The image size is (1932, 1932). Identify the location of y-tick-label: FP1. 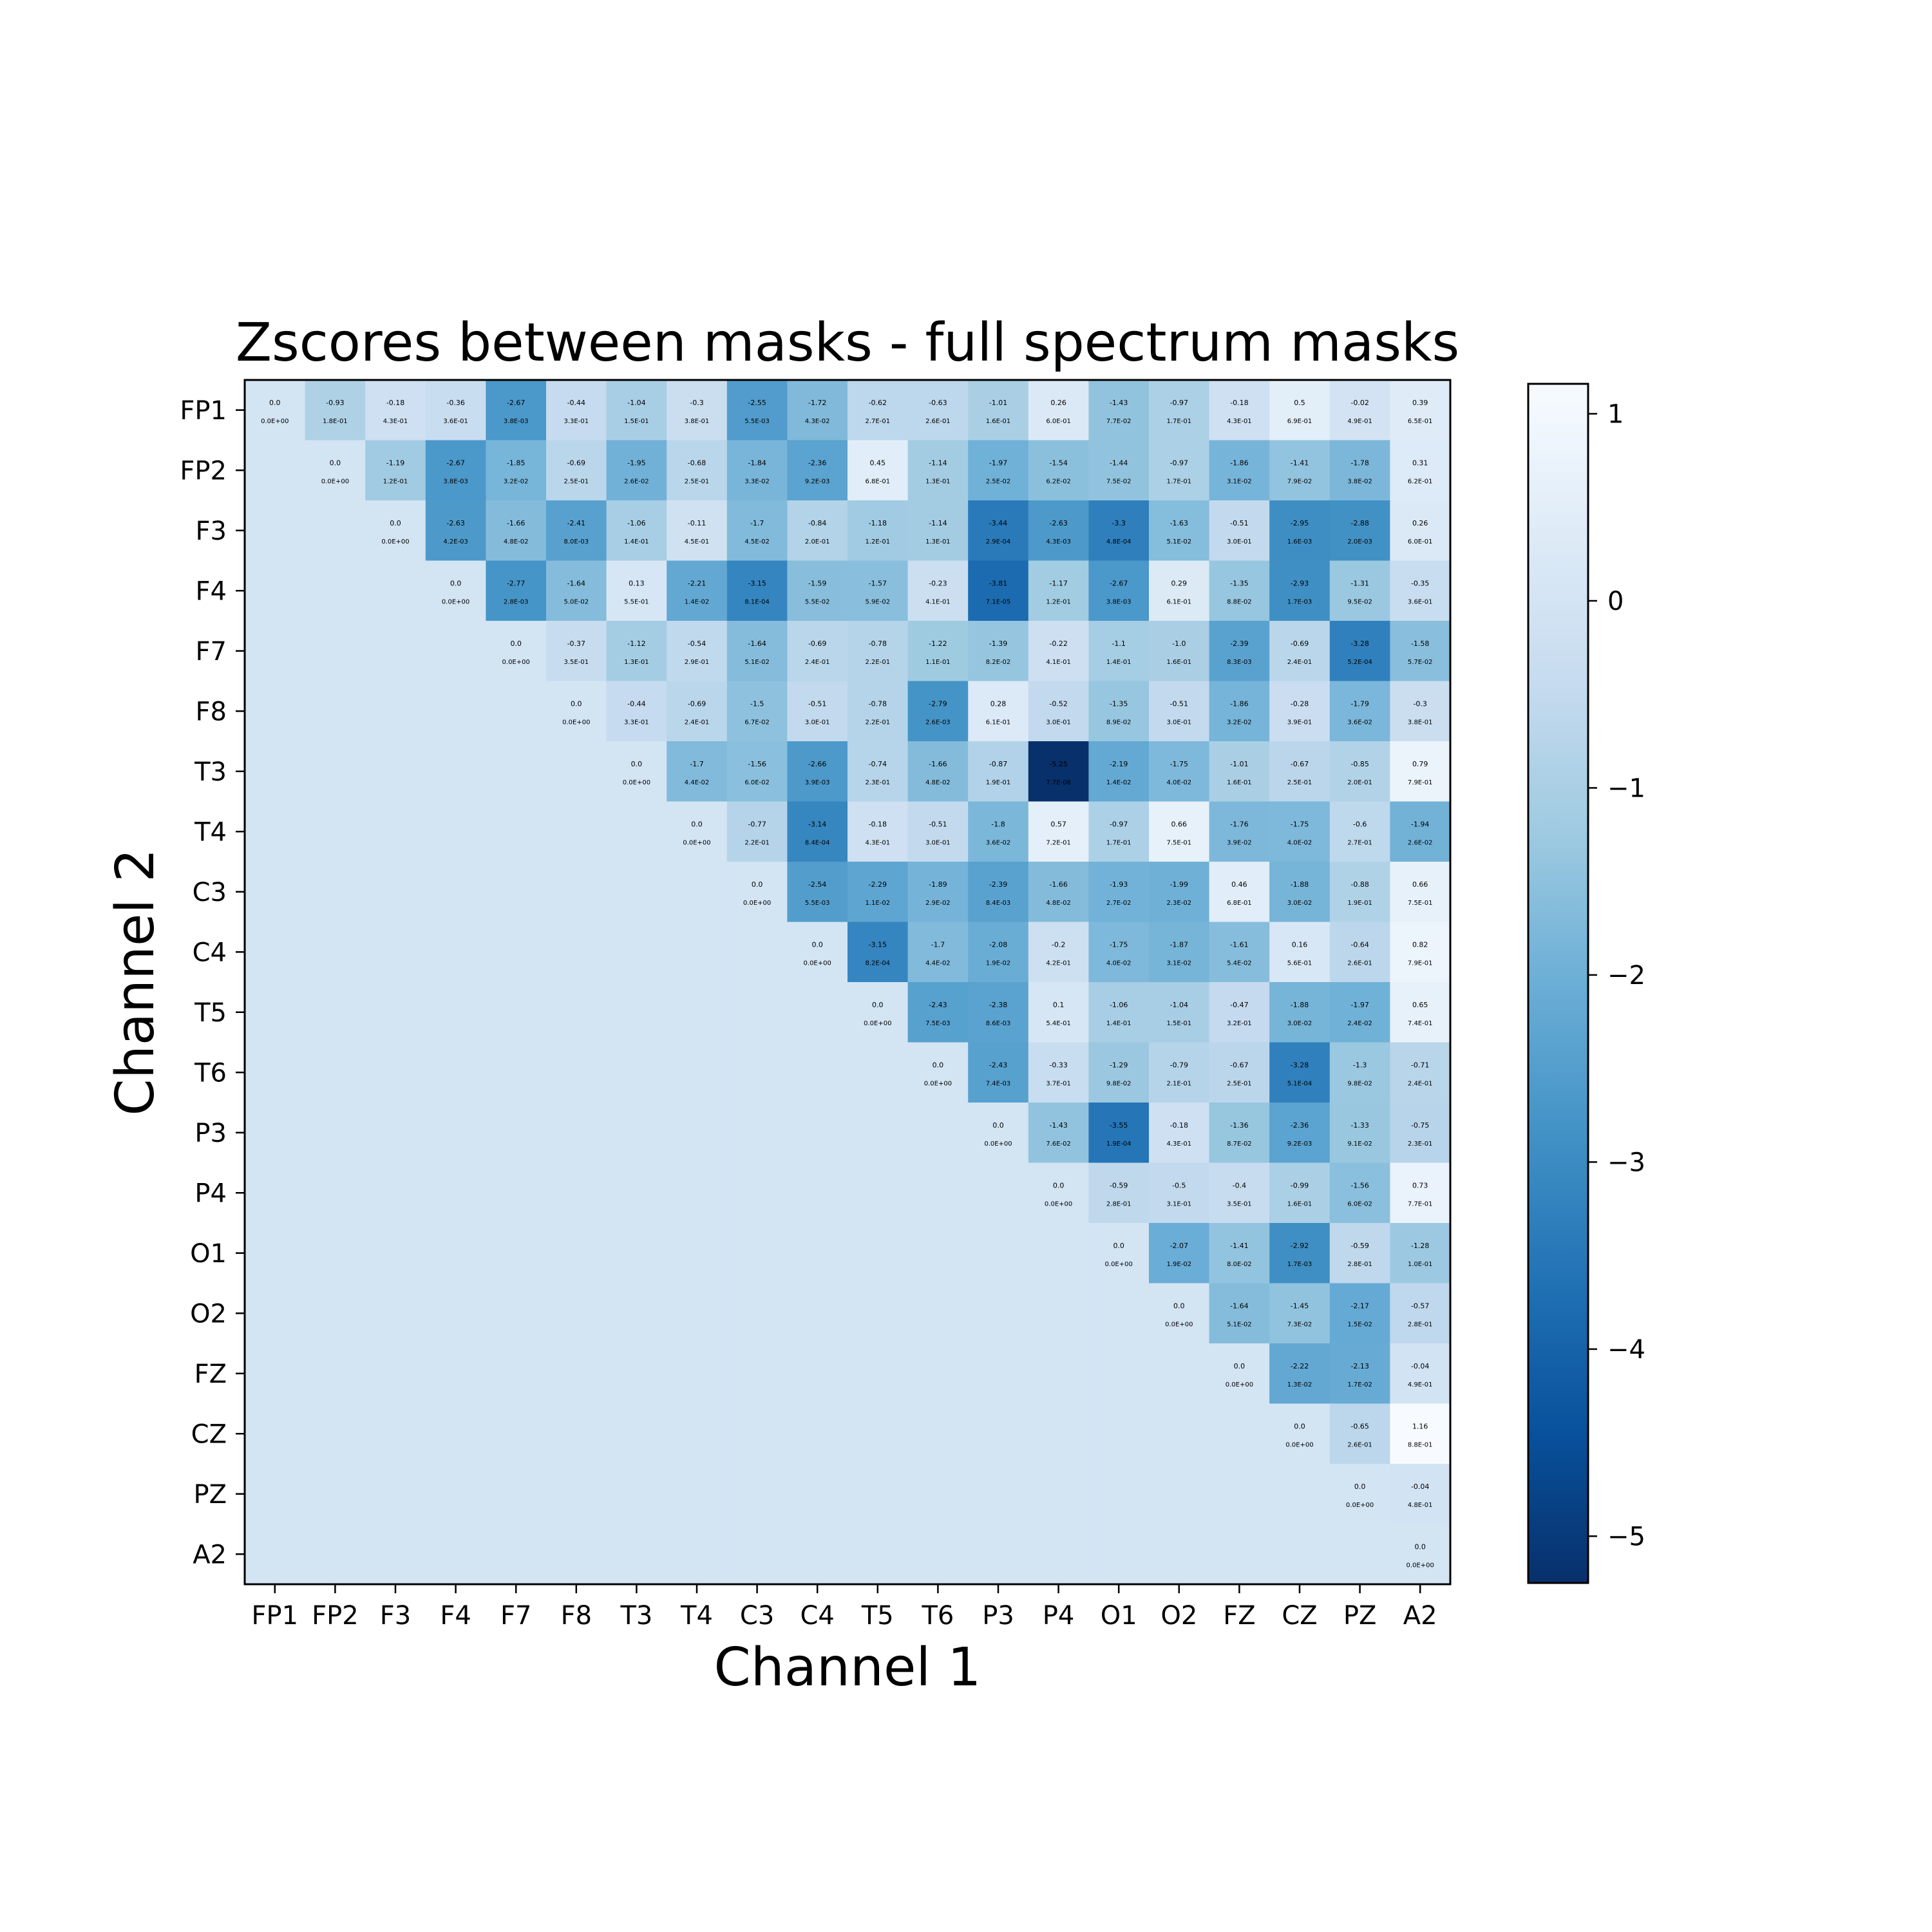
(203, 411).